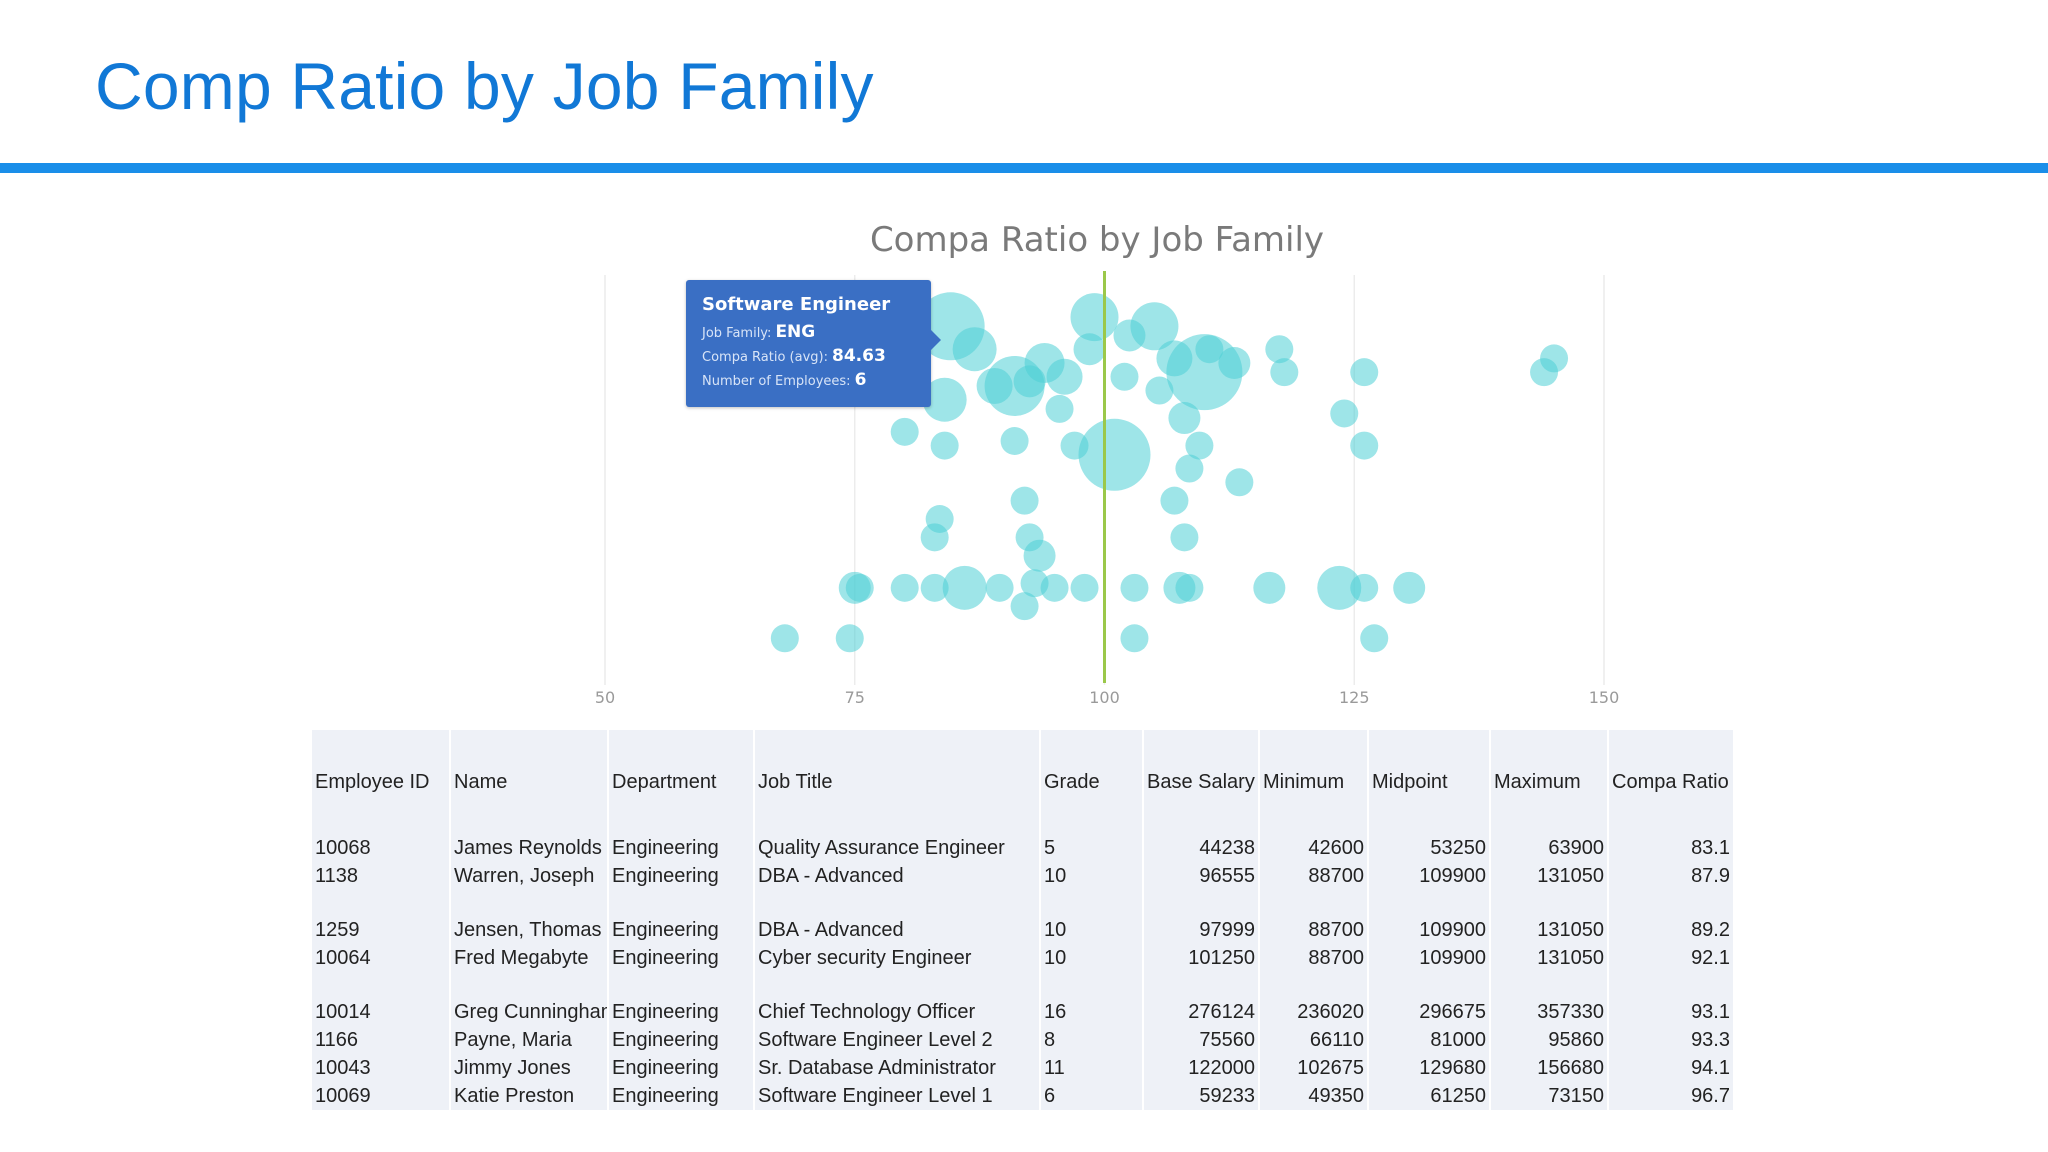 The image size is (2048, 1152). What do you see at coordinates (1201, 930) in the screenshot?
I see `cell-base-salary: 97999` at bounding box center [1201, 930].